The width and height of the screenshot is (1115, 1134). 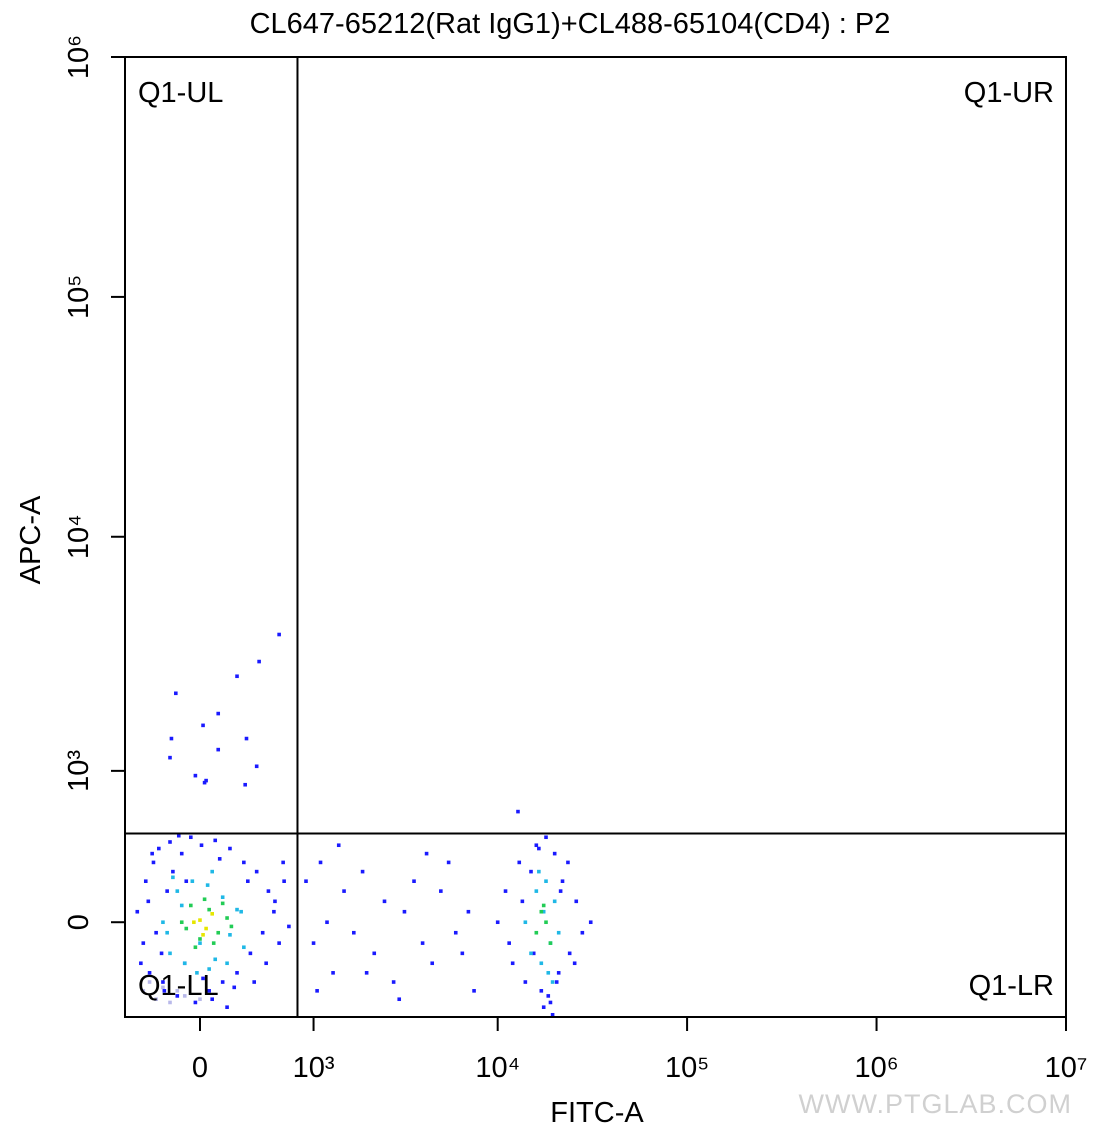 What do you see at coordinates (314, 1068) in the screenshot?
I see `x-tick-label: 10³` at bounding box center [314, 1068].